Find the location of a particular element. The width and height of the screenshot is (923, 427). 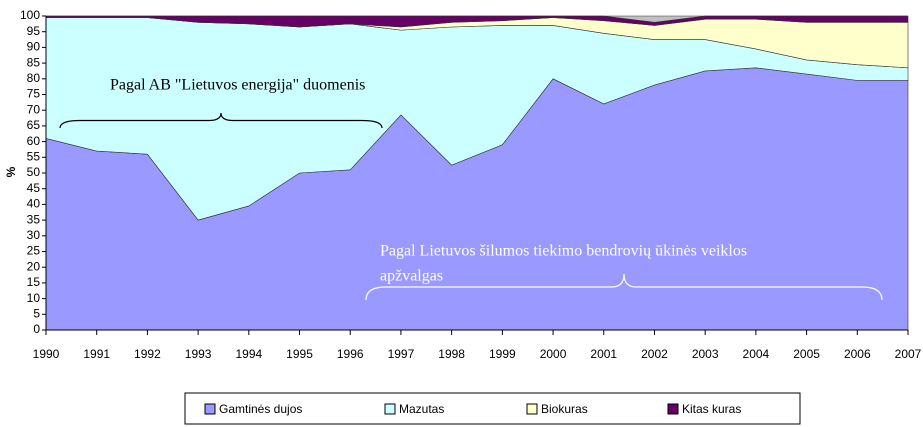

x-tick-label: 1999 is located at coordinates (502, 354).